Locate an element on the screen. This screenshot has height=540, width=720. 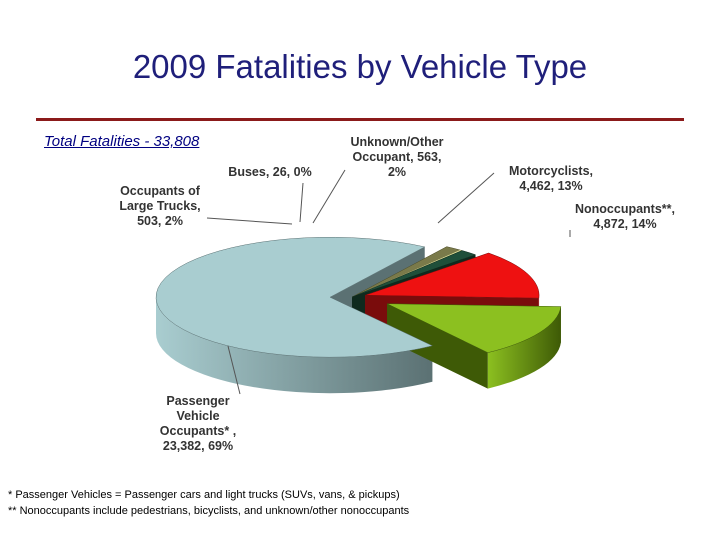
slice-label-3-line-1: Occupant, 563, is located at coordinates (397, 157).